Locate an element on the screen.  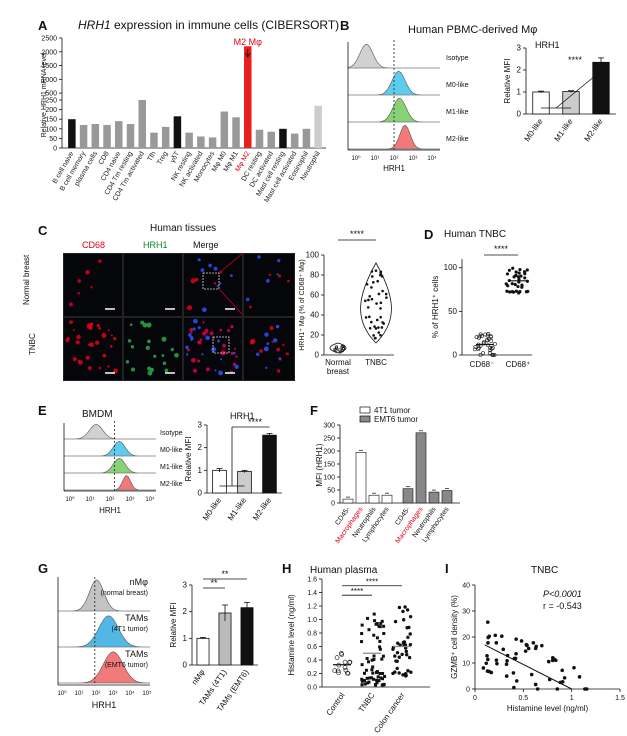
panel-e-title: BMDM is located at coordinates (97, 414).